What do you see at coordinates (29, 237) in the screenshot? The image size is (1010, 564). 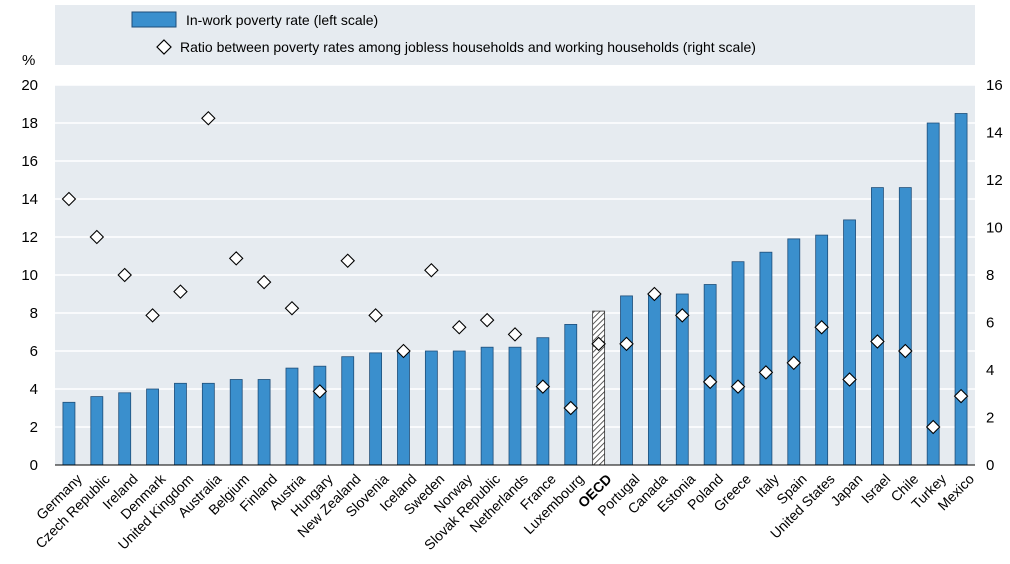 I see `y-left-tick-label: 12` at bounding box center [29, 237].